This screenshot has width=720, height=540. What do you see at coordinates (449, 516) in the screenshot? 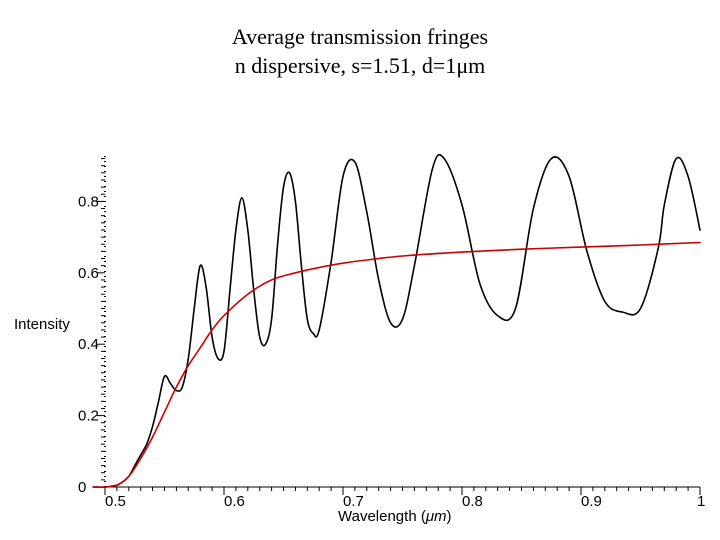
I see `x-axis-label-suffix: )` at bounding box center [449, 516].